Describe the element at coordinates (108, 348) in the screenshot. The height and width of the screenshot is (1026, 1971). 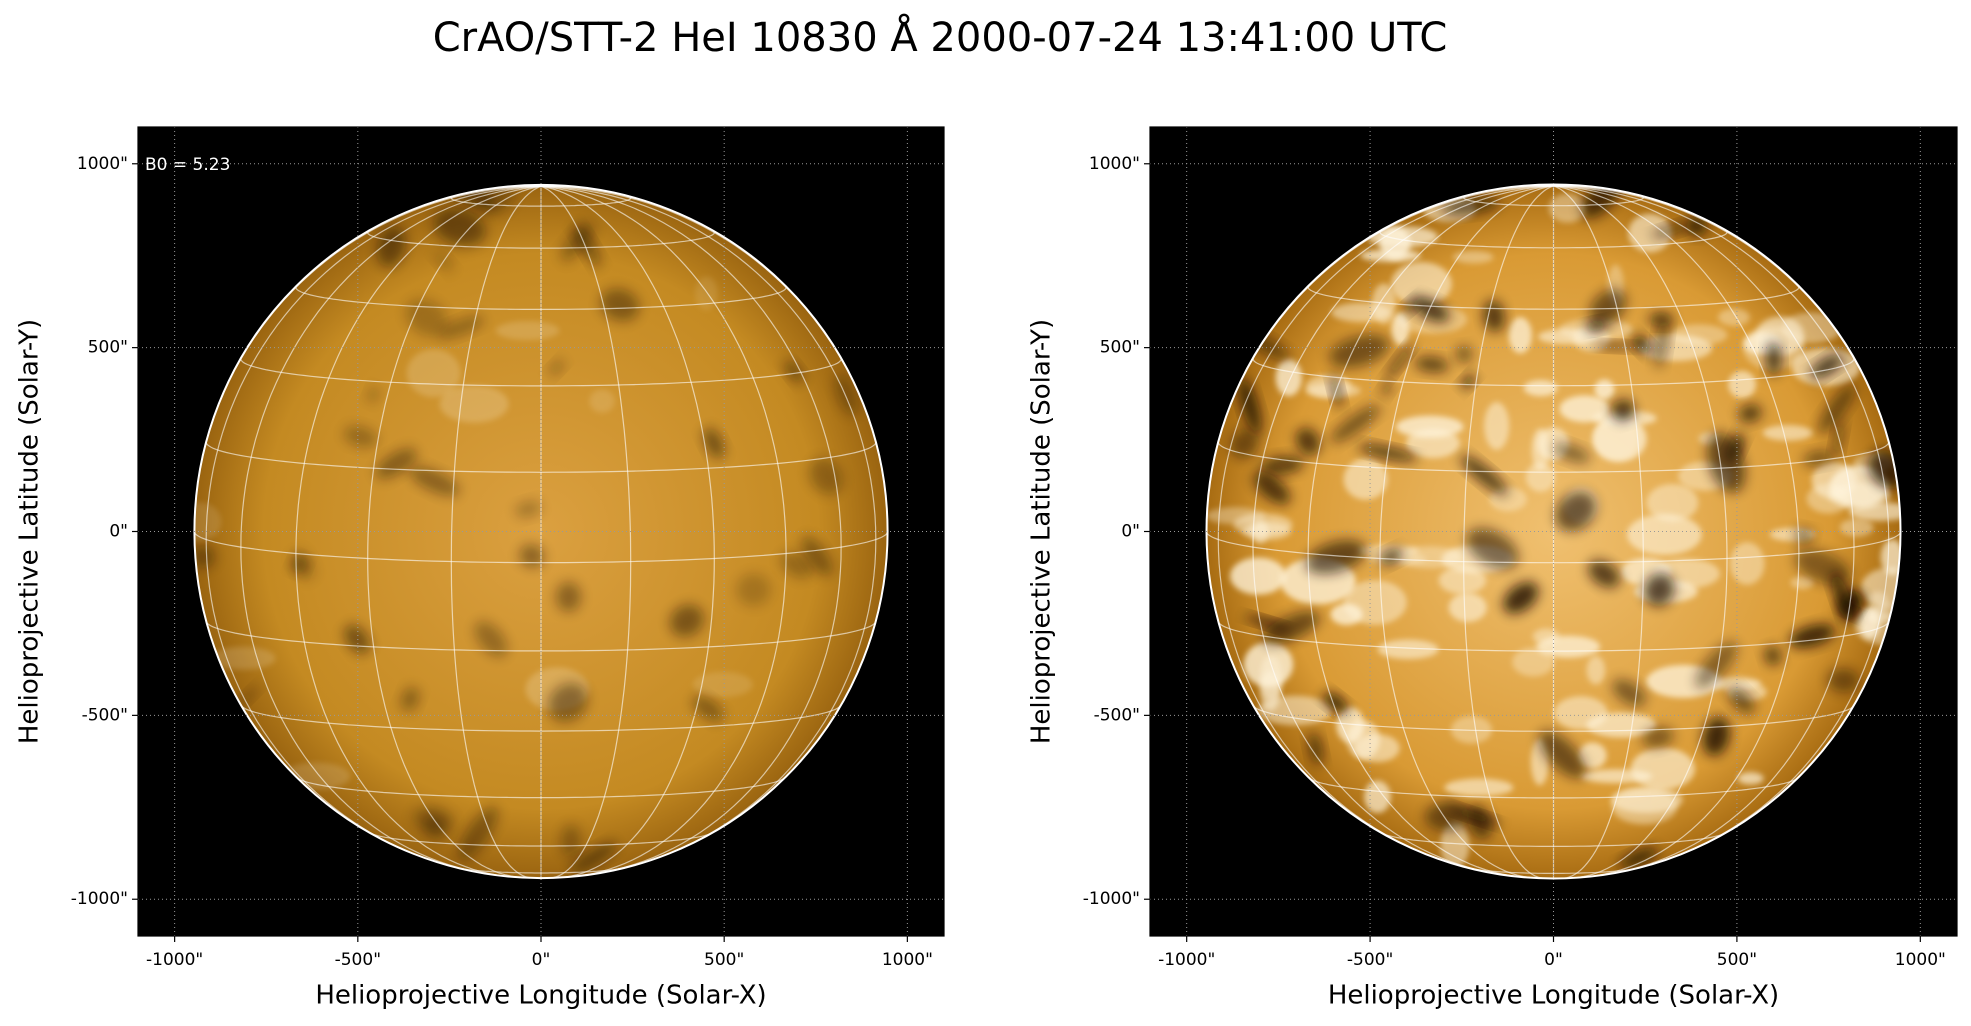
I see `y-tick-label: 500"` at that location.